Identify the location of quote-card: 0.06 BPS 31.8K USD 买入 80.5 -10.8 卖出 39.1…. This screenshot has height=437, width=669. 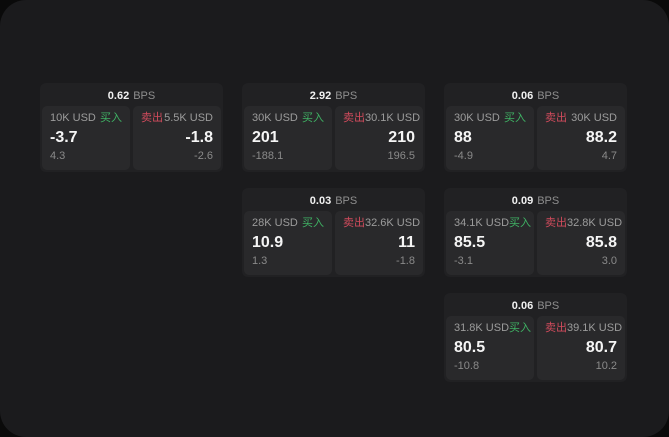
(535, 337).